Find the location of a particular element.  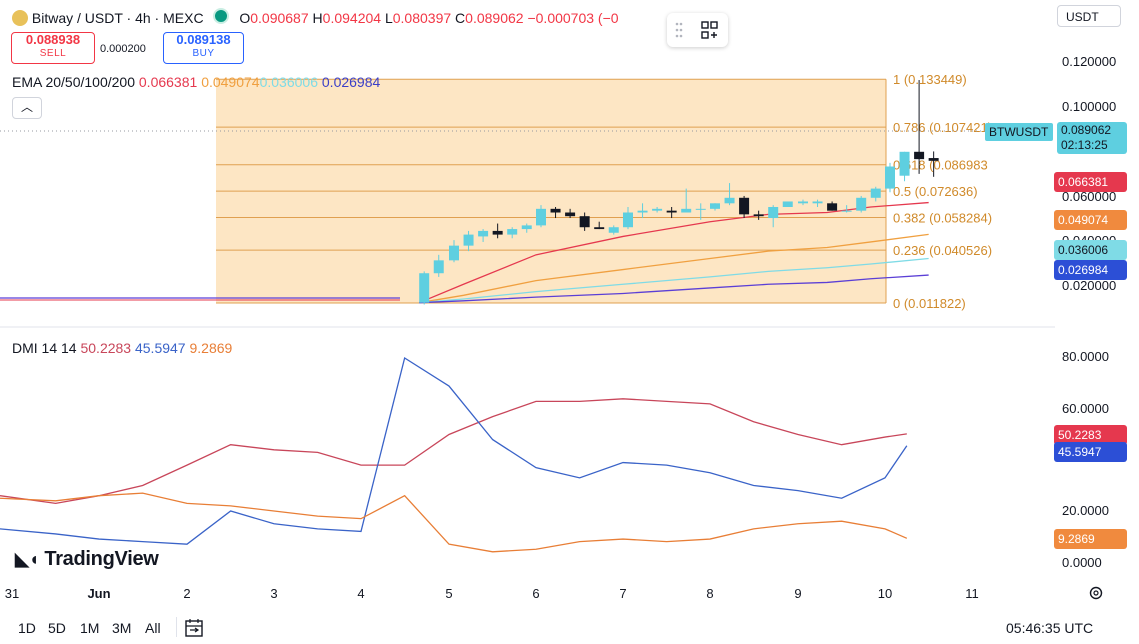

ema200-tag: 0.026984 is located at coordinates (1090, 270).